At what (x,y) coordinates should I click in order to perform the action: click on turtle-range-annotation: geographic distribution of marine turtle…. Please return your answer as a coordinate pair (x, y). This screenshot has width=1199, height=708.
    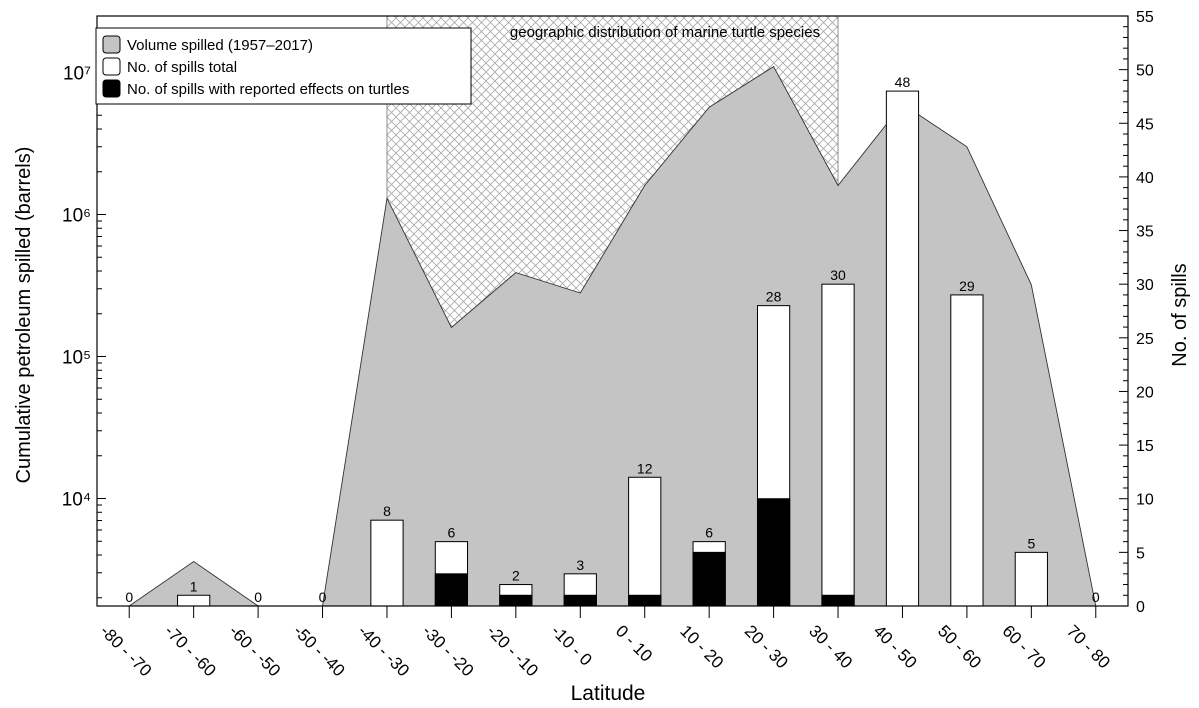
    Looking at the image, I should click on (665, 32).